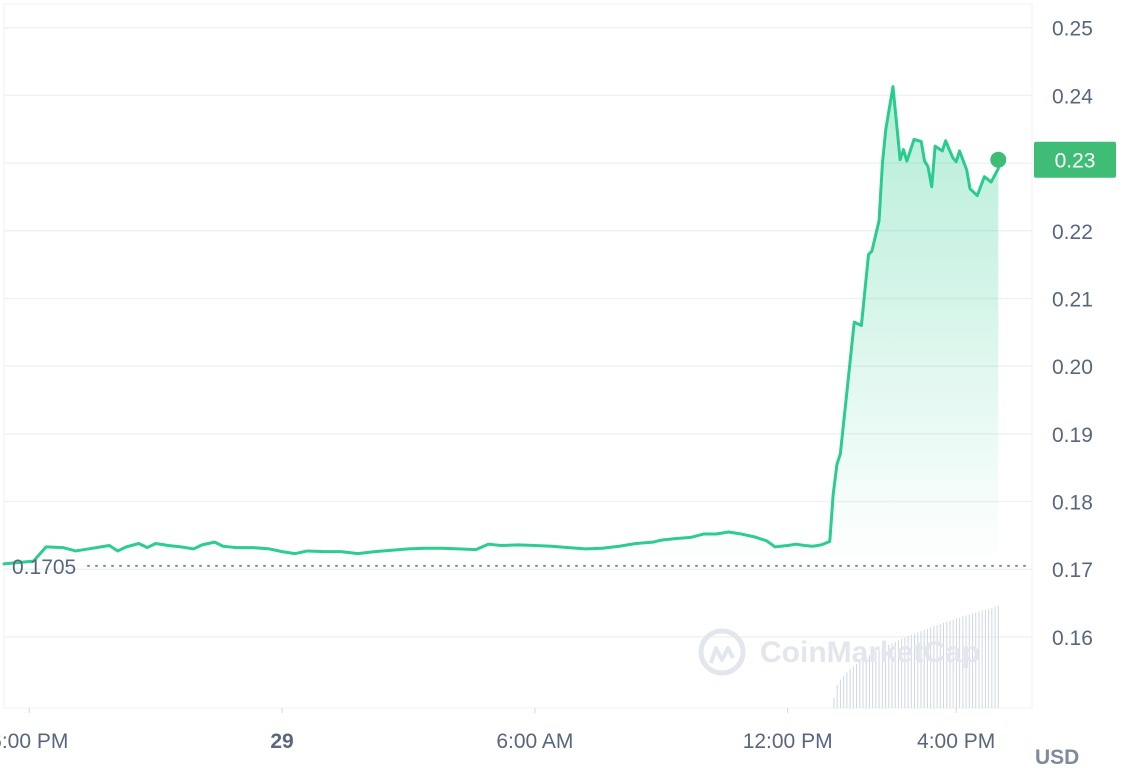 The width and height of the screenshot is (1126, 778). Describe the element at coordinates (1072, 638) in the screenshot. I see `y-tick-label: 0.16` at that location.